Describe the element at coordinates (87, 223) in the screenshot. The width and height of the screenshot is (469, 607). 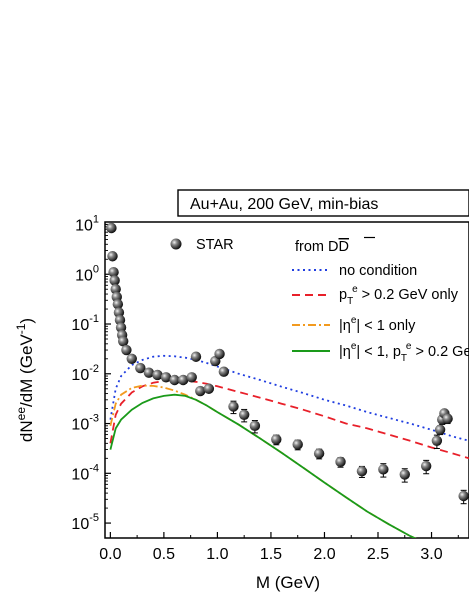
I see `y-tick-label: 10¹` at that location.